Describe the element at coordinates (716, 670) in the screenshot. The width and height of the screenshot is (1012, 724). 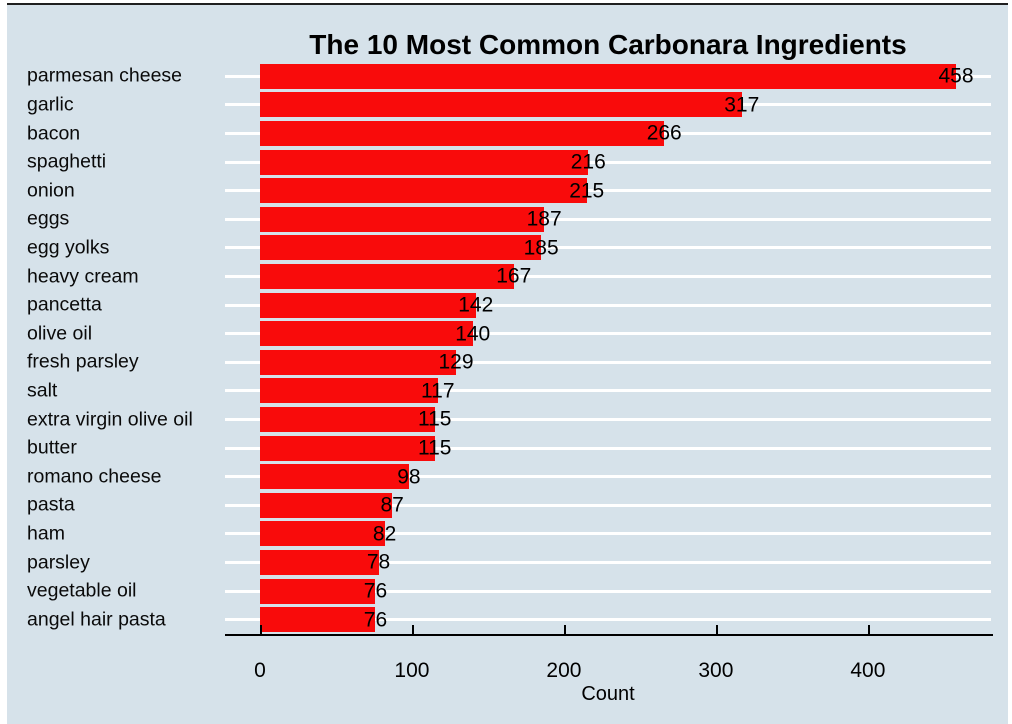
I see `x-tick-label: 300` at that location.